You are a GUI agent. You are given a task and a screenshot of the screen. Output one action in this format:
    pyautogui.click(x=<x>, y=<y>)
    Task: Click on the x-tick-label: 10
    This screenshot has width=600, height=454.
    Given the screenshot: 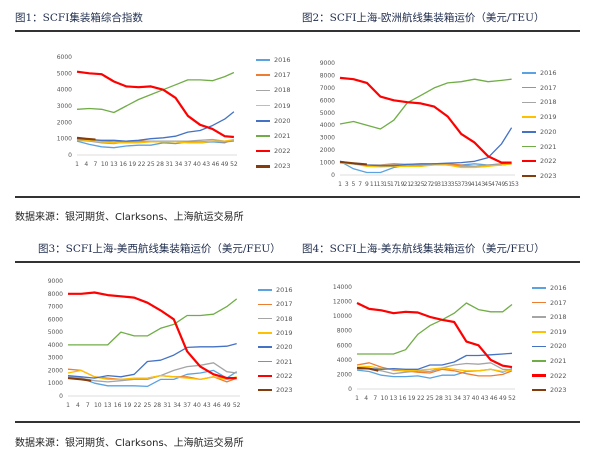 What is the action you would take?
    pyautogui.click(x=98, y=405)
    